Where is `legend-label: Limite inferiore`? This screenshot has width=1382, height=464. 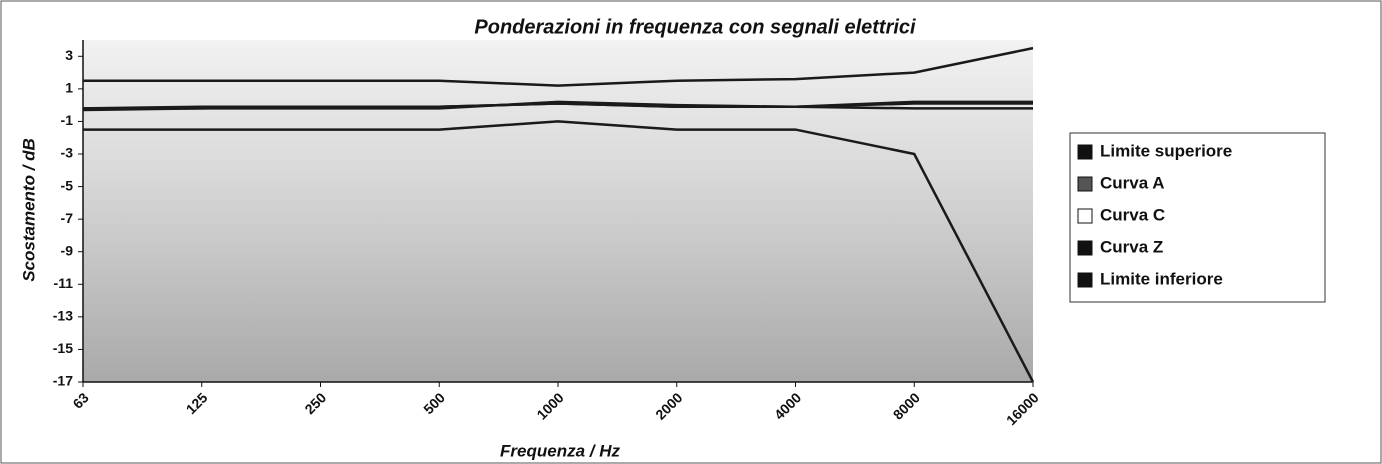 legend-label: Limite inferiore is located at coordinates (1161, 278).